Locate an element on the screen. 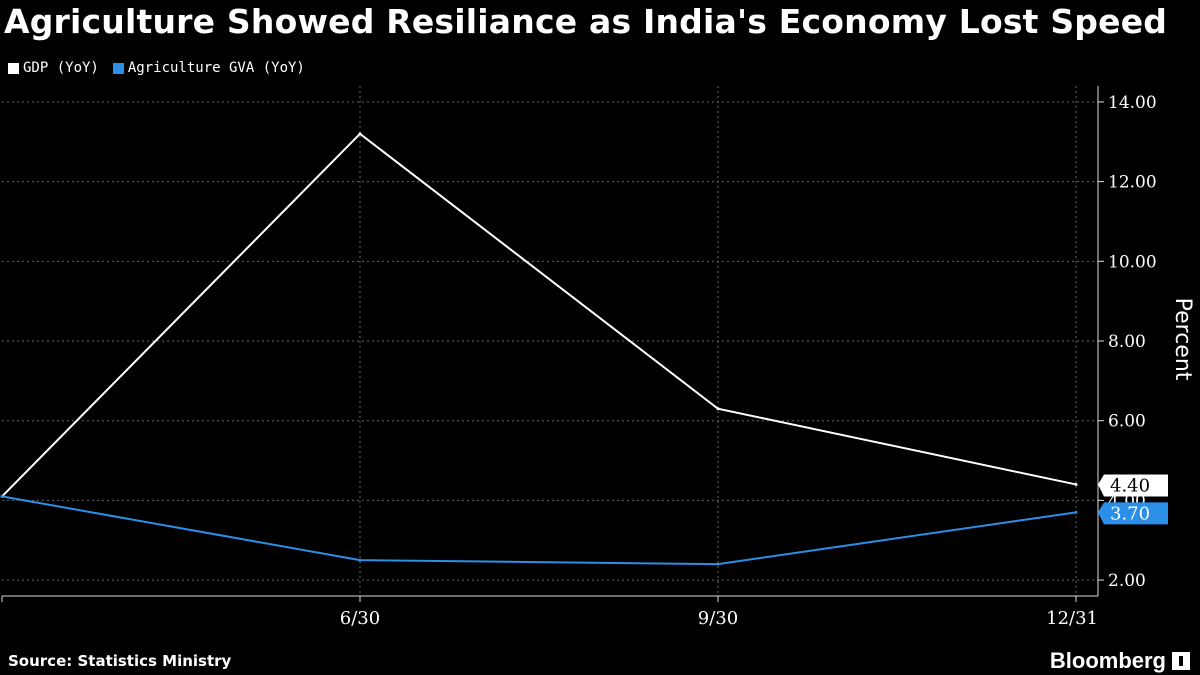 The image size is (1200, 675). brand-logo: Bloomberg is located at coordinates (1120, 661).